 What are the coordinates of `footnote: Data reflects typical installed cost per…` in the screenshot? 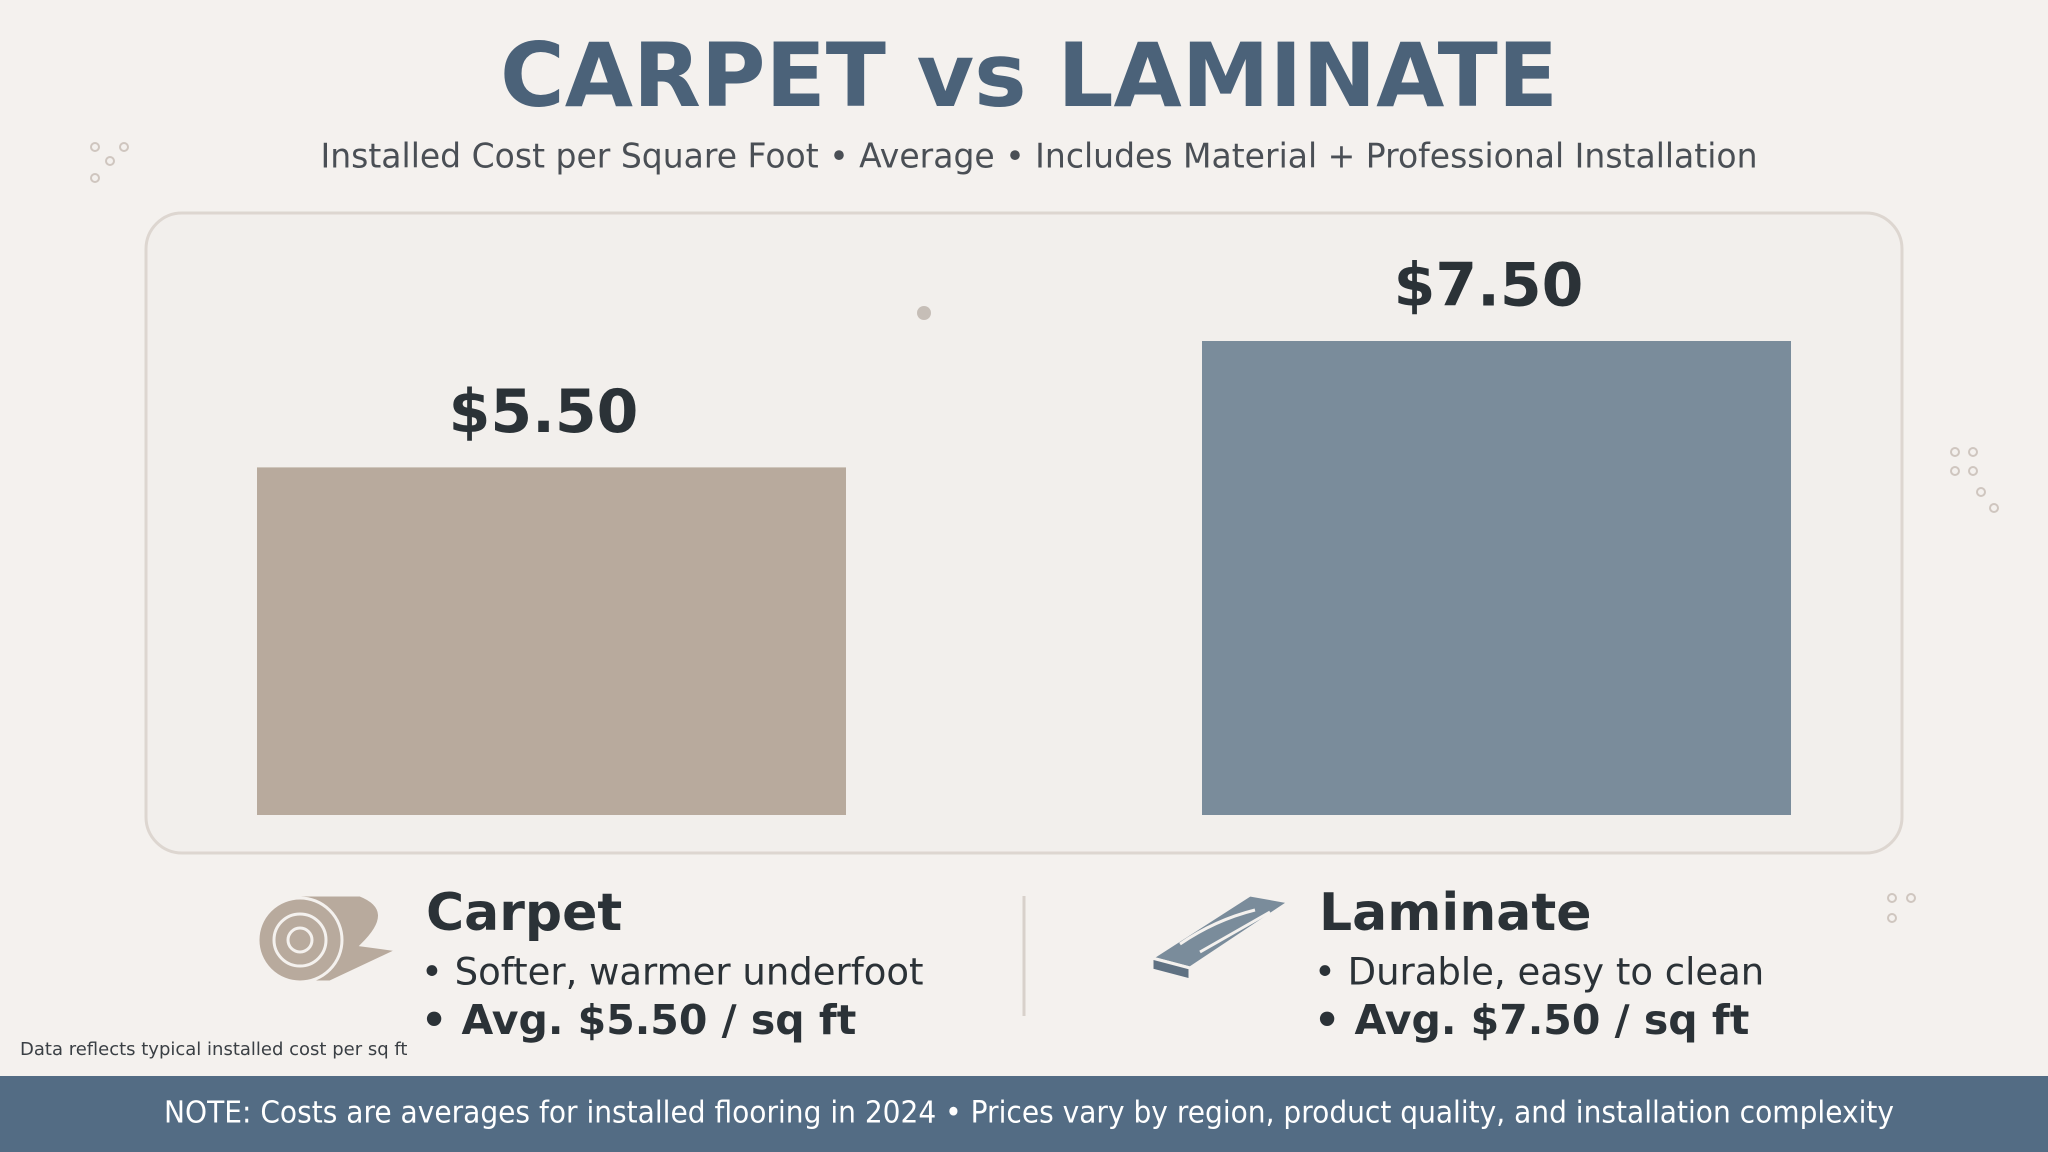 It's located at (213, 1049).